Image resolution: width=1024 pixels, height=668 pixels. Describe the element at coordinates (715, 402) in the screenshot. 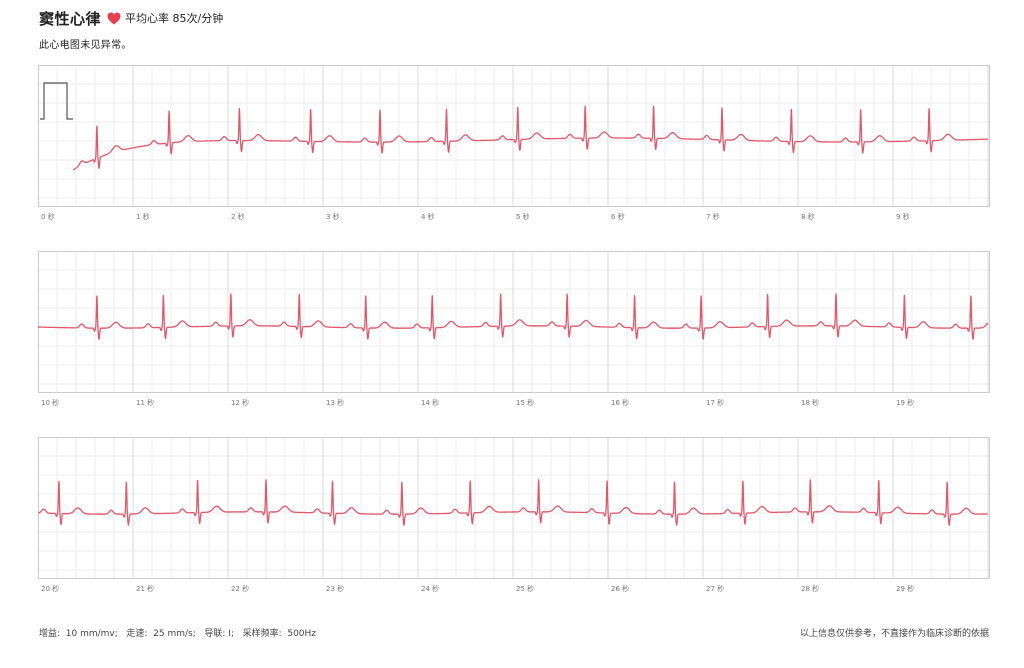

I see `tick-label: 17 秒` at that location.